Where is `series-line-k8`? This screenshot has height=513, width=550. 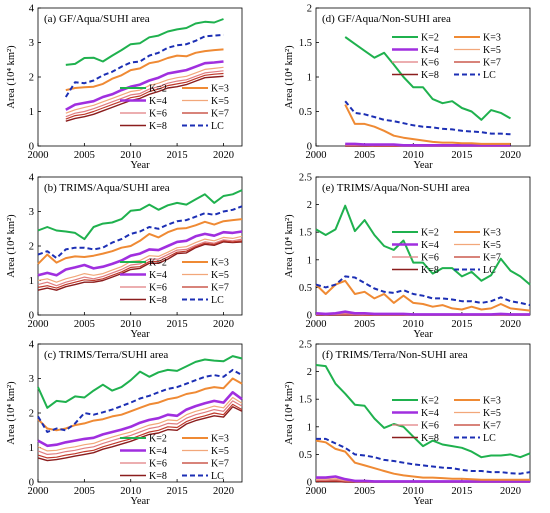
series-line-k8 is located at coordinates (140, 266).